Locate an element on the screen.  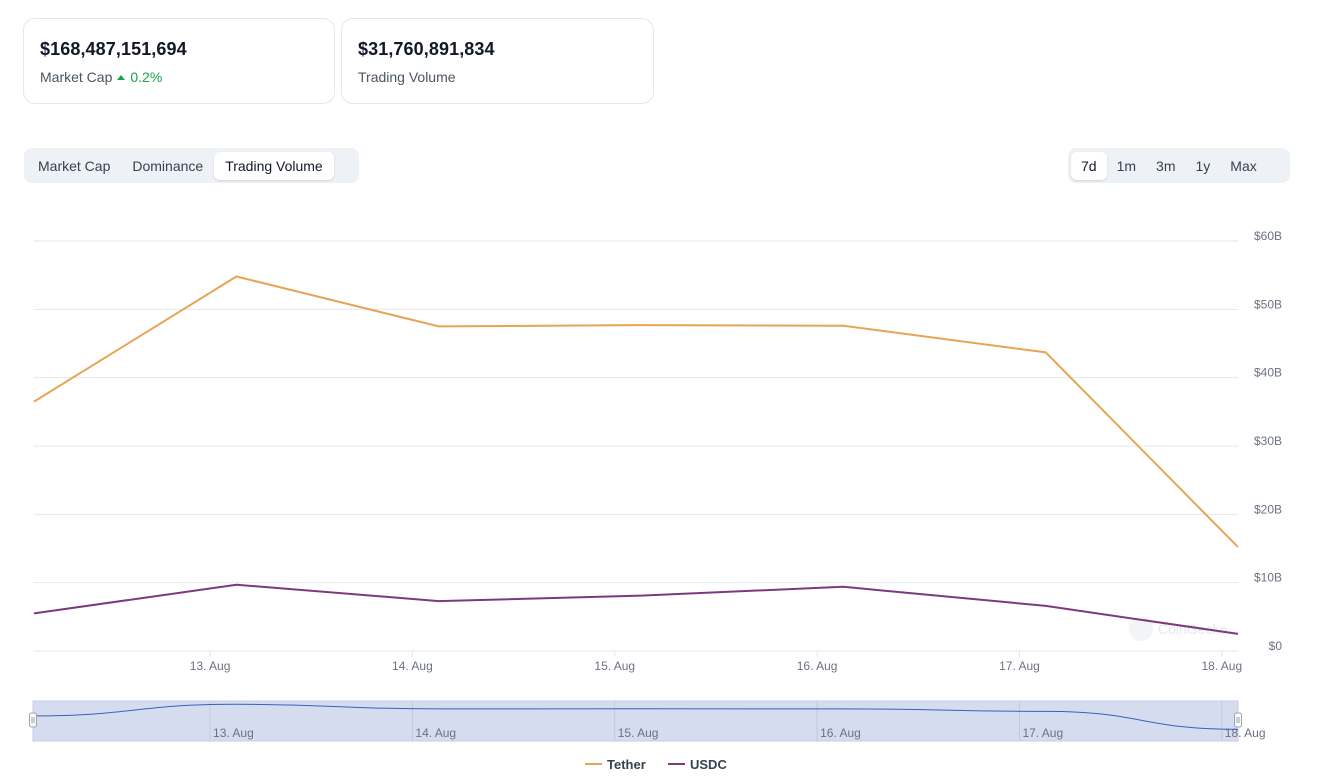
navigator-tick-label: 14. Aug is located at coordinates (435, 733).